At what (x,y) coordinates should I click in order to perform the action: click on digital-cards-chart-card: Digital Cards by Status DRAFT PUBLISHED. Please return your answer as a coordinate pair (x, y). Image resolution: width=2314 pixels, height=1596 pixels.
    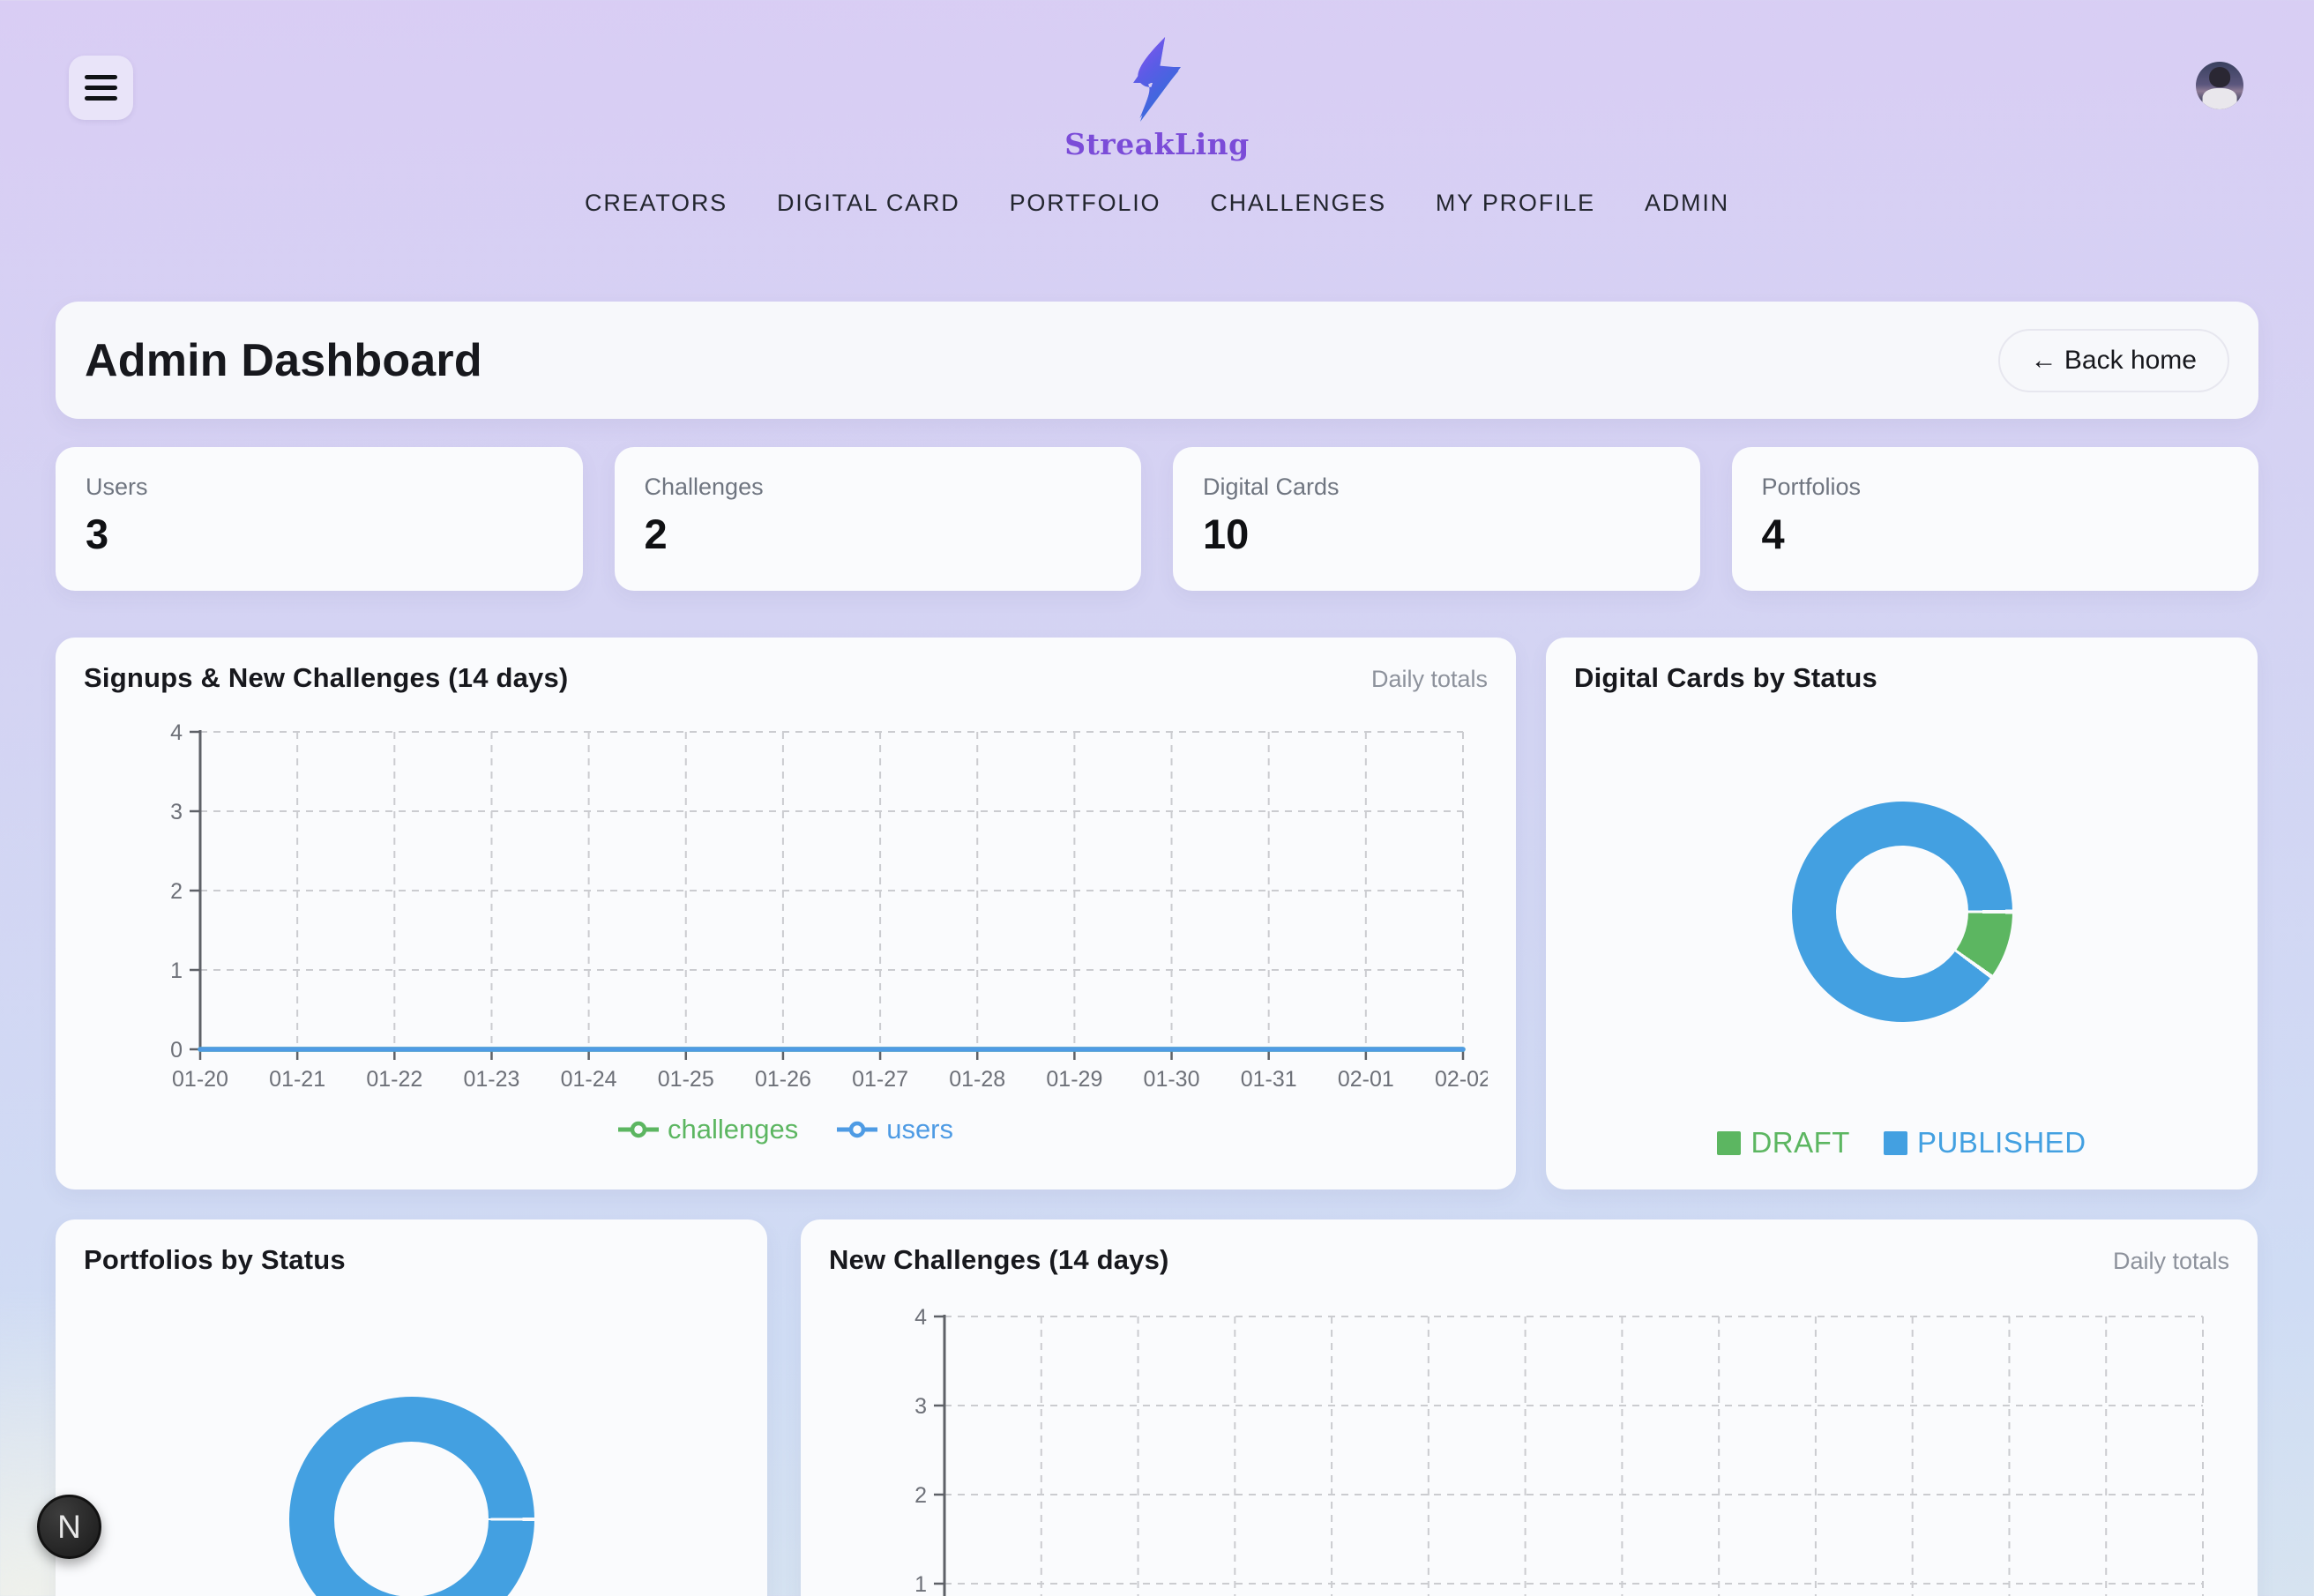
    Looking at the image, I should click on (1902, 914).